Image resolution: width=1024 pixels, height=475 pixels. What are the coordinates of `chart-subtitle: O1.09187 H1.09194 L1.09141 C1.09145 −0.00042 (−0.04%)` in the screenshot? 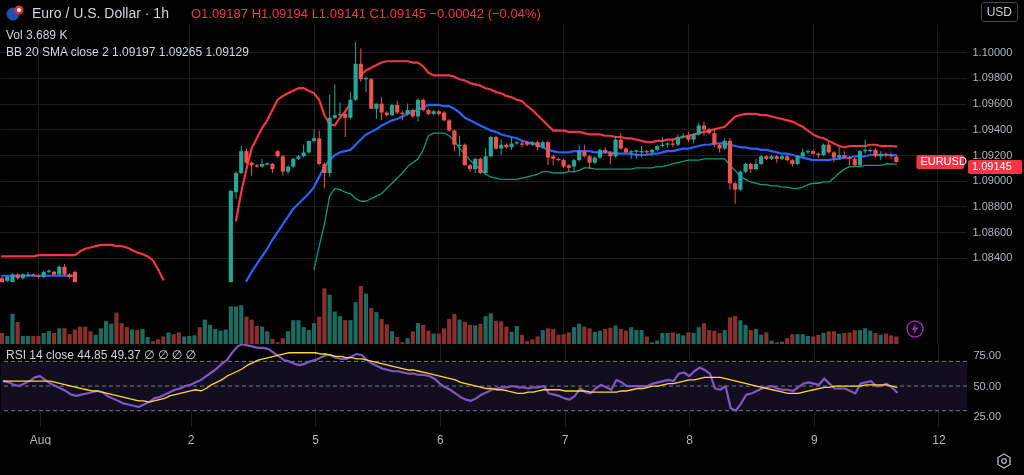 It's located at (365, 13).